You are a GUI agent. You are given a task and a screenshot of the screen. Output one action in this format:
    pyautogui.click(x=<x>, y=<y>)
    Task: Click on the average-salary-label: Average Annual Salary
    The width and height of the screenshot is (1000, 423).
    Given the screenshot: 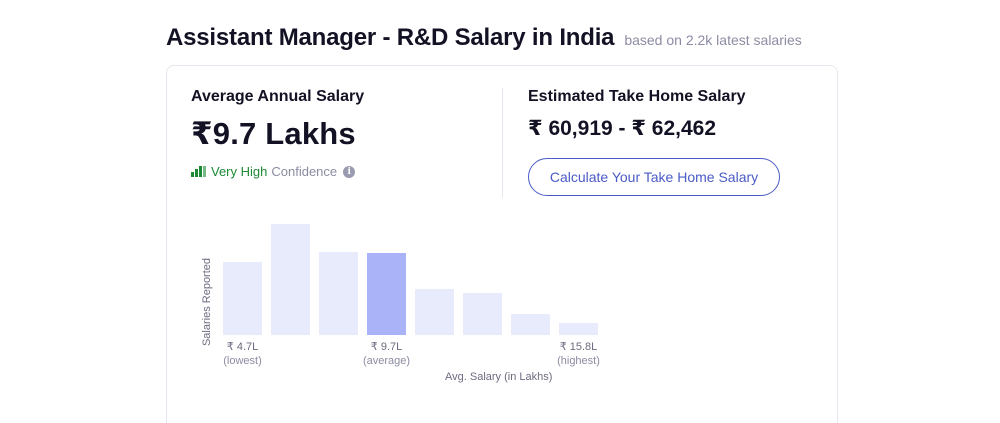 What is the action you would take?
    pyautogui.click(x=278, y=96)
    